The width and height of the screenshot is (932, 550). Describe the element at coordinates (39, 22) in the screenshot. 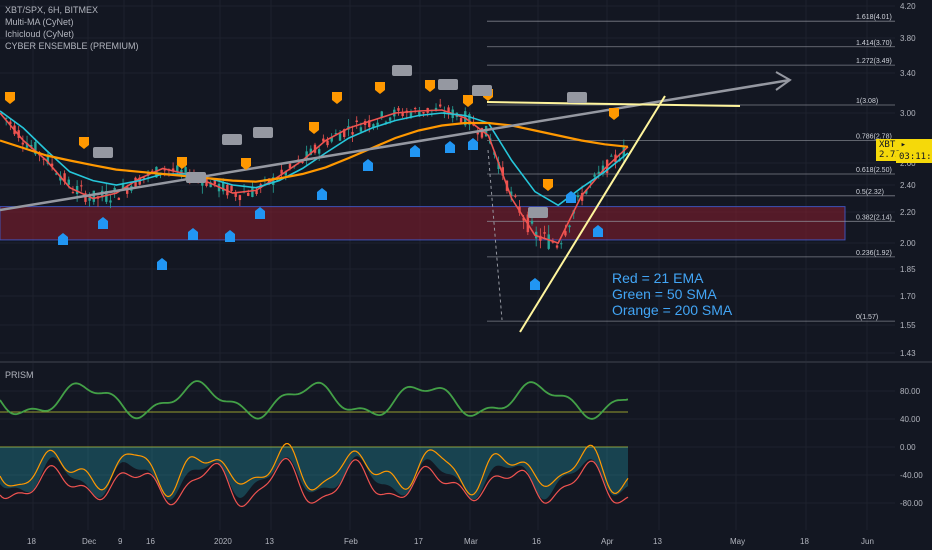

I see `legend-indicator-multi-ma: Multi-MA (CyNet)` at that location.